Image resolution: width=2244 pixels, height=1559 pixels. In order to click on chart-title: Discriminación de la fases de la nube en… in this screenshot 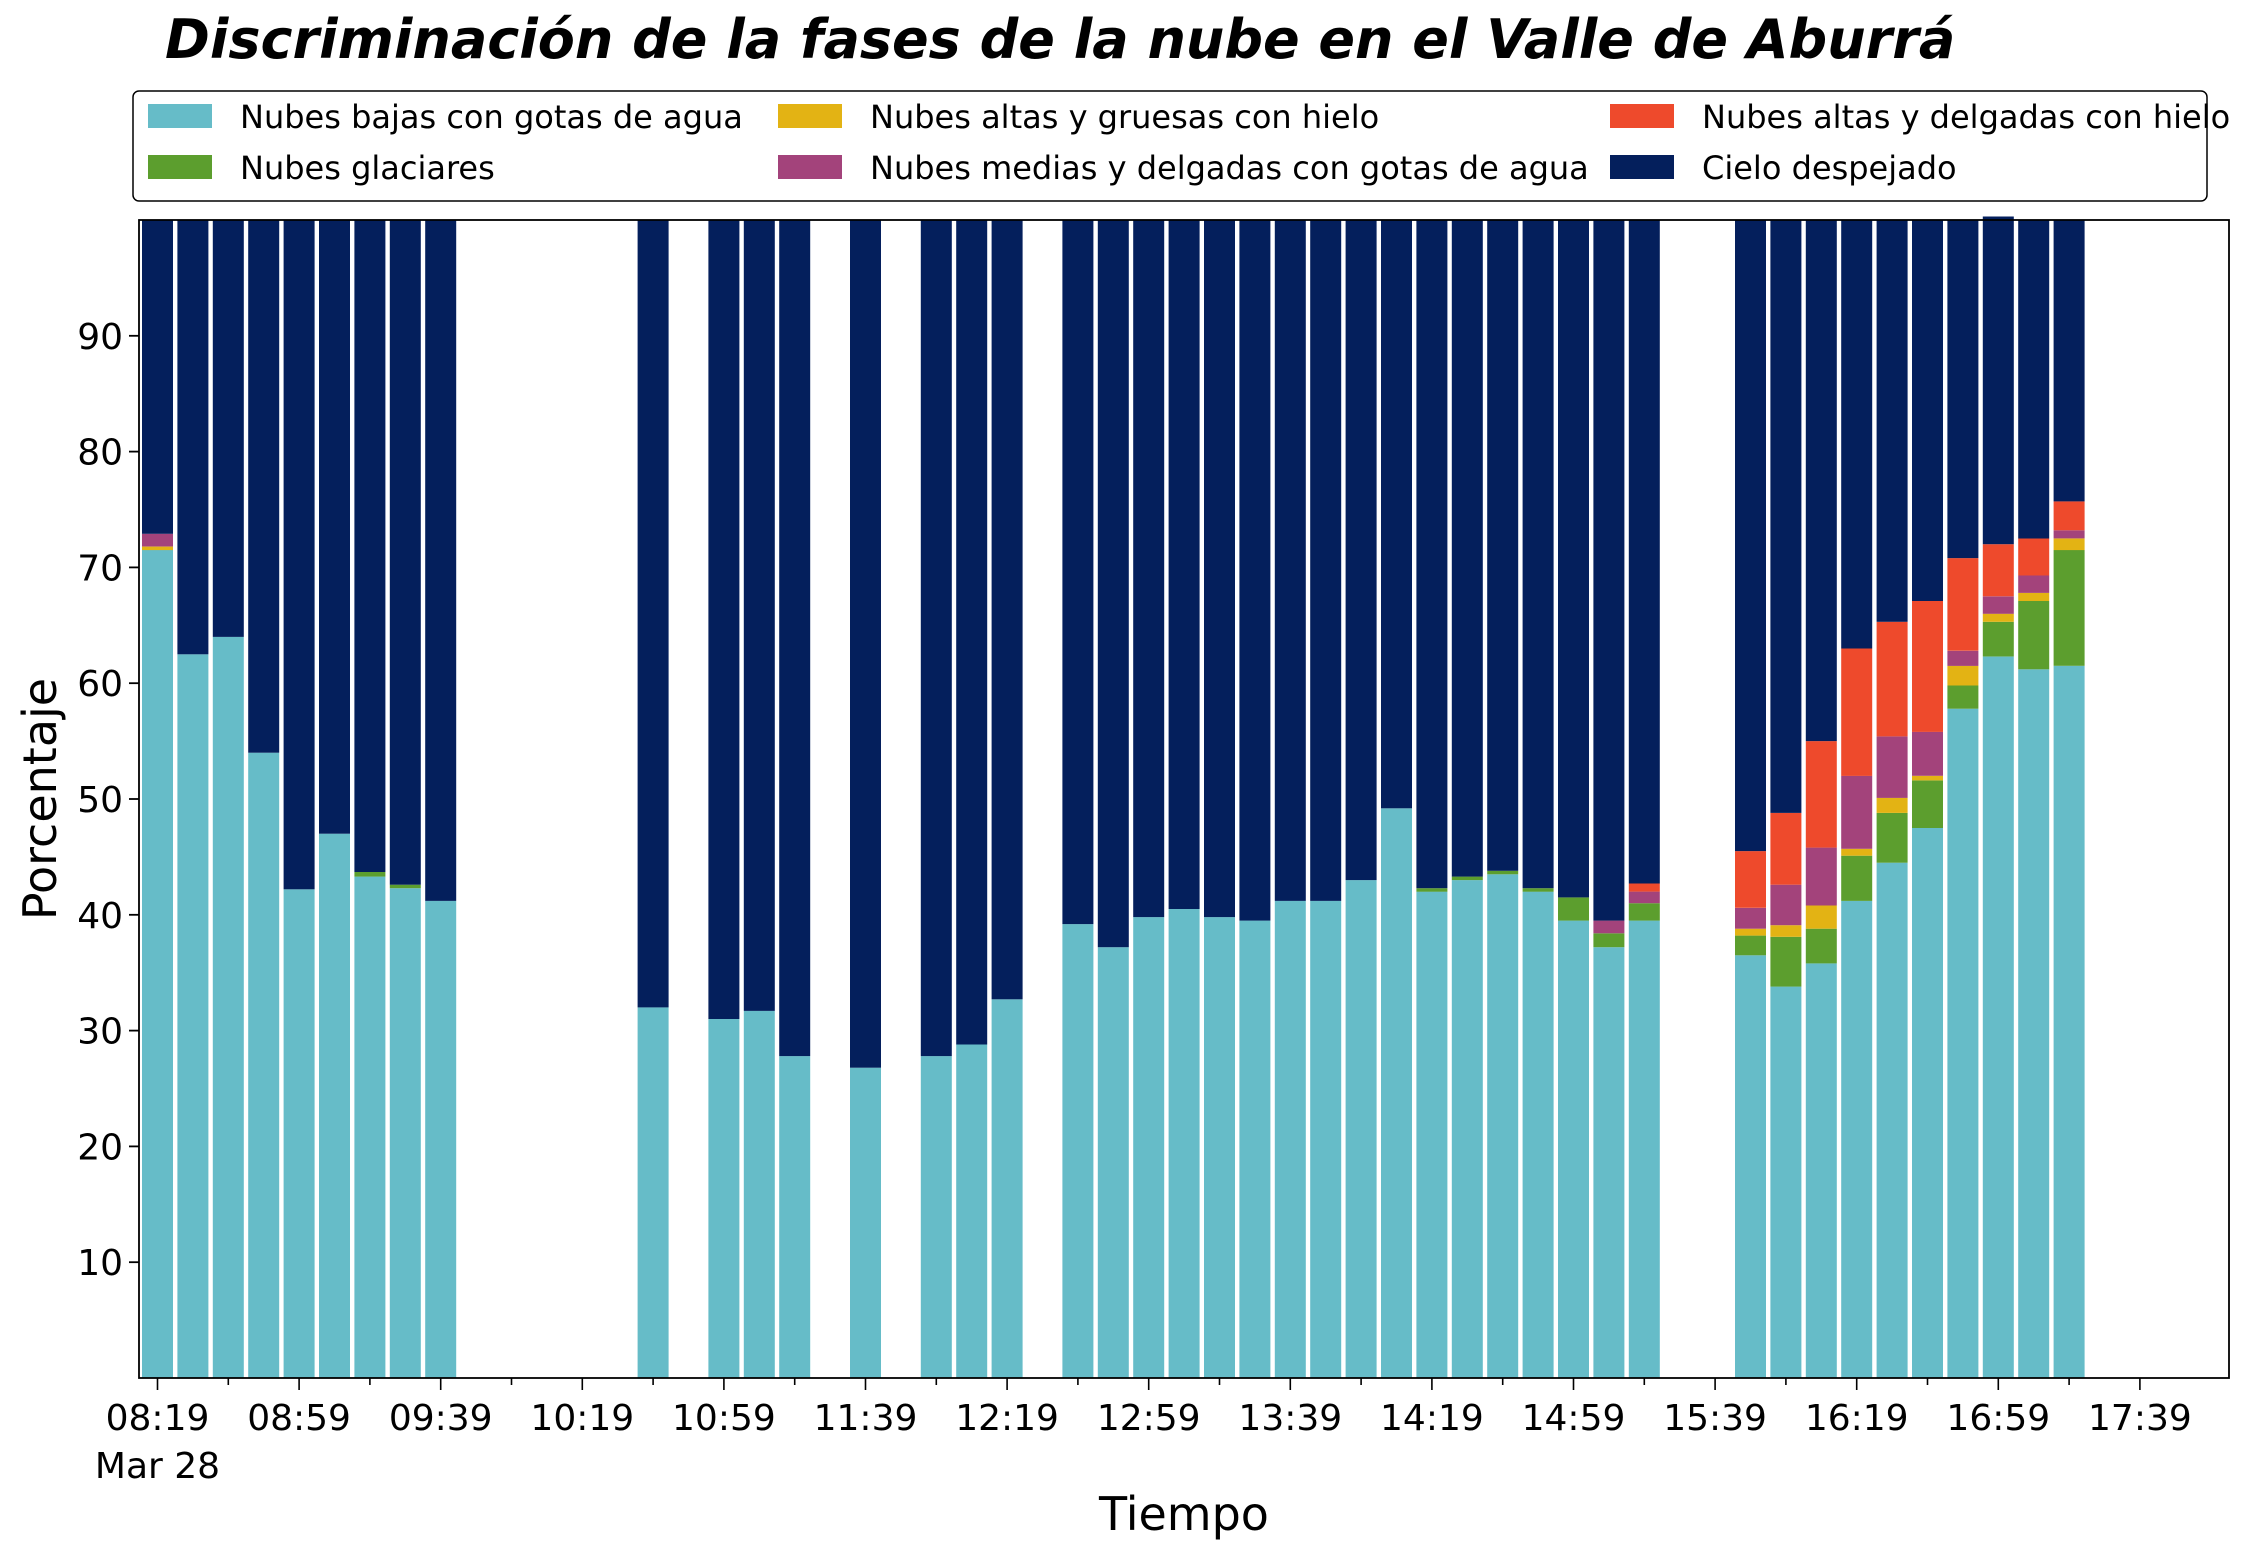, I will do `click(1060, 39)`.